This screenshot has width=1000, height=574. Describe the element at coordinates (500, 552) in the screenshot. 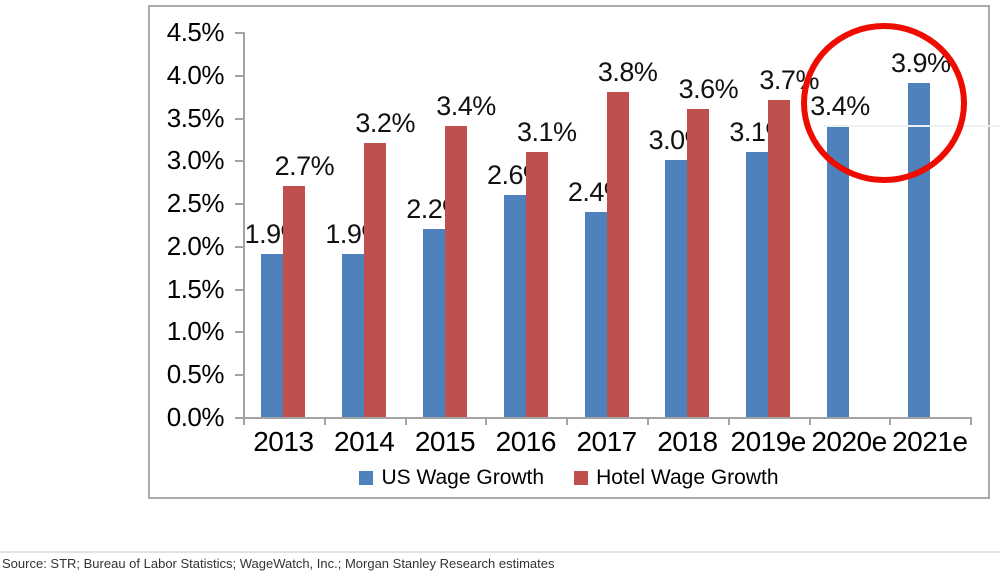

I see `footer-divider` at that location.